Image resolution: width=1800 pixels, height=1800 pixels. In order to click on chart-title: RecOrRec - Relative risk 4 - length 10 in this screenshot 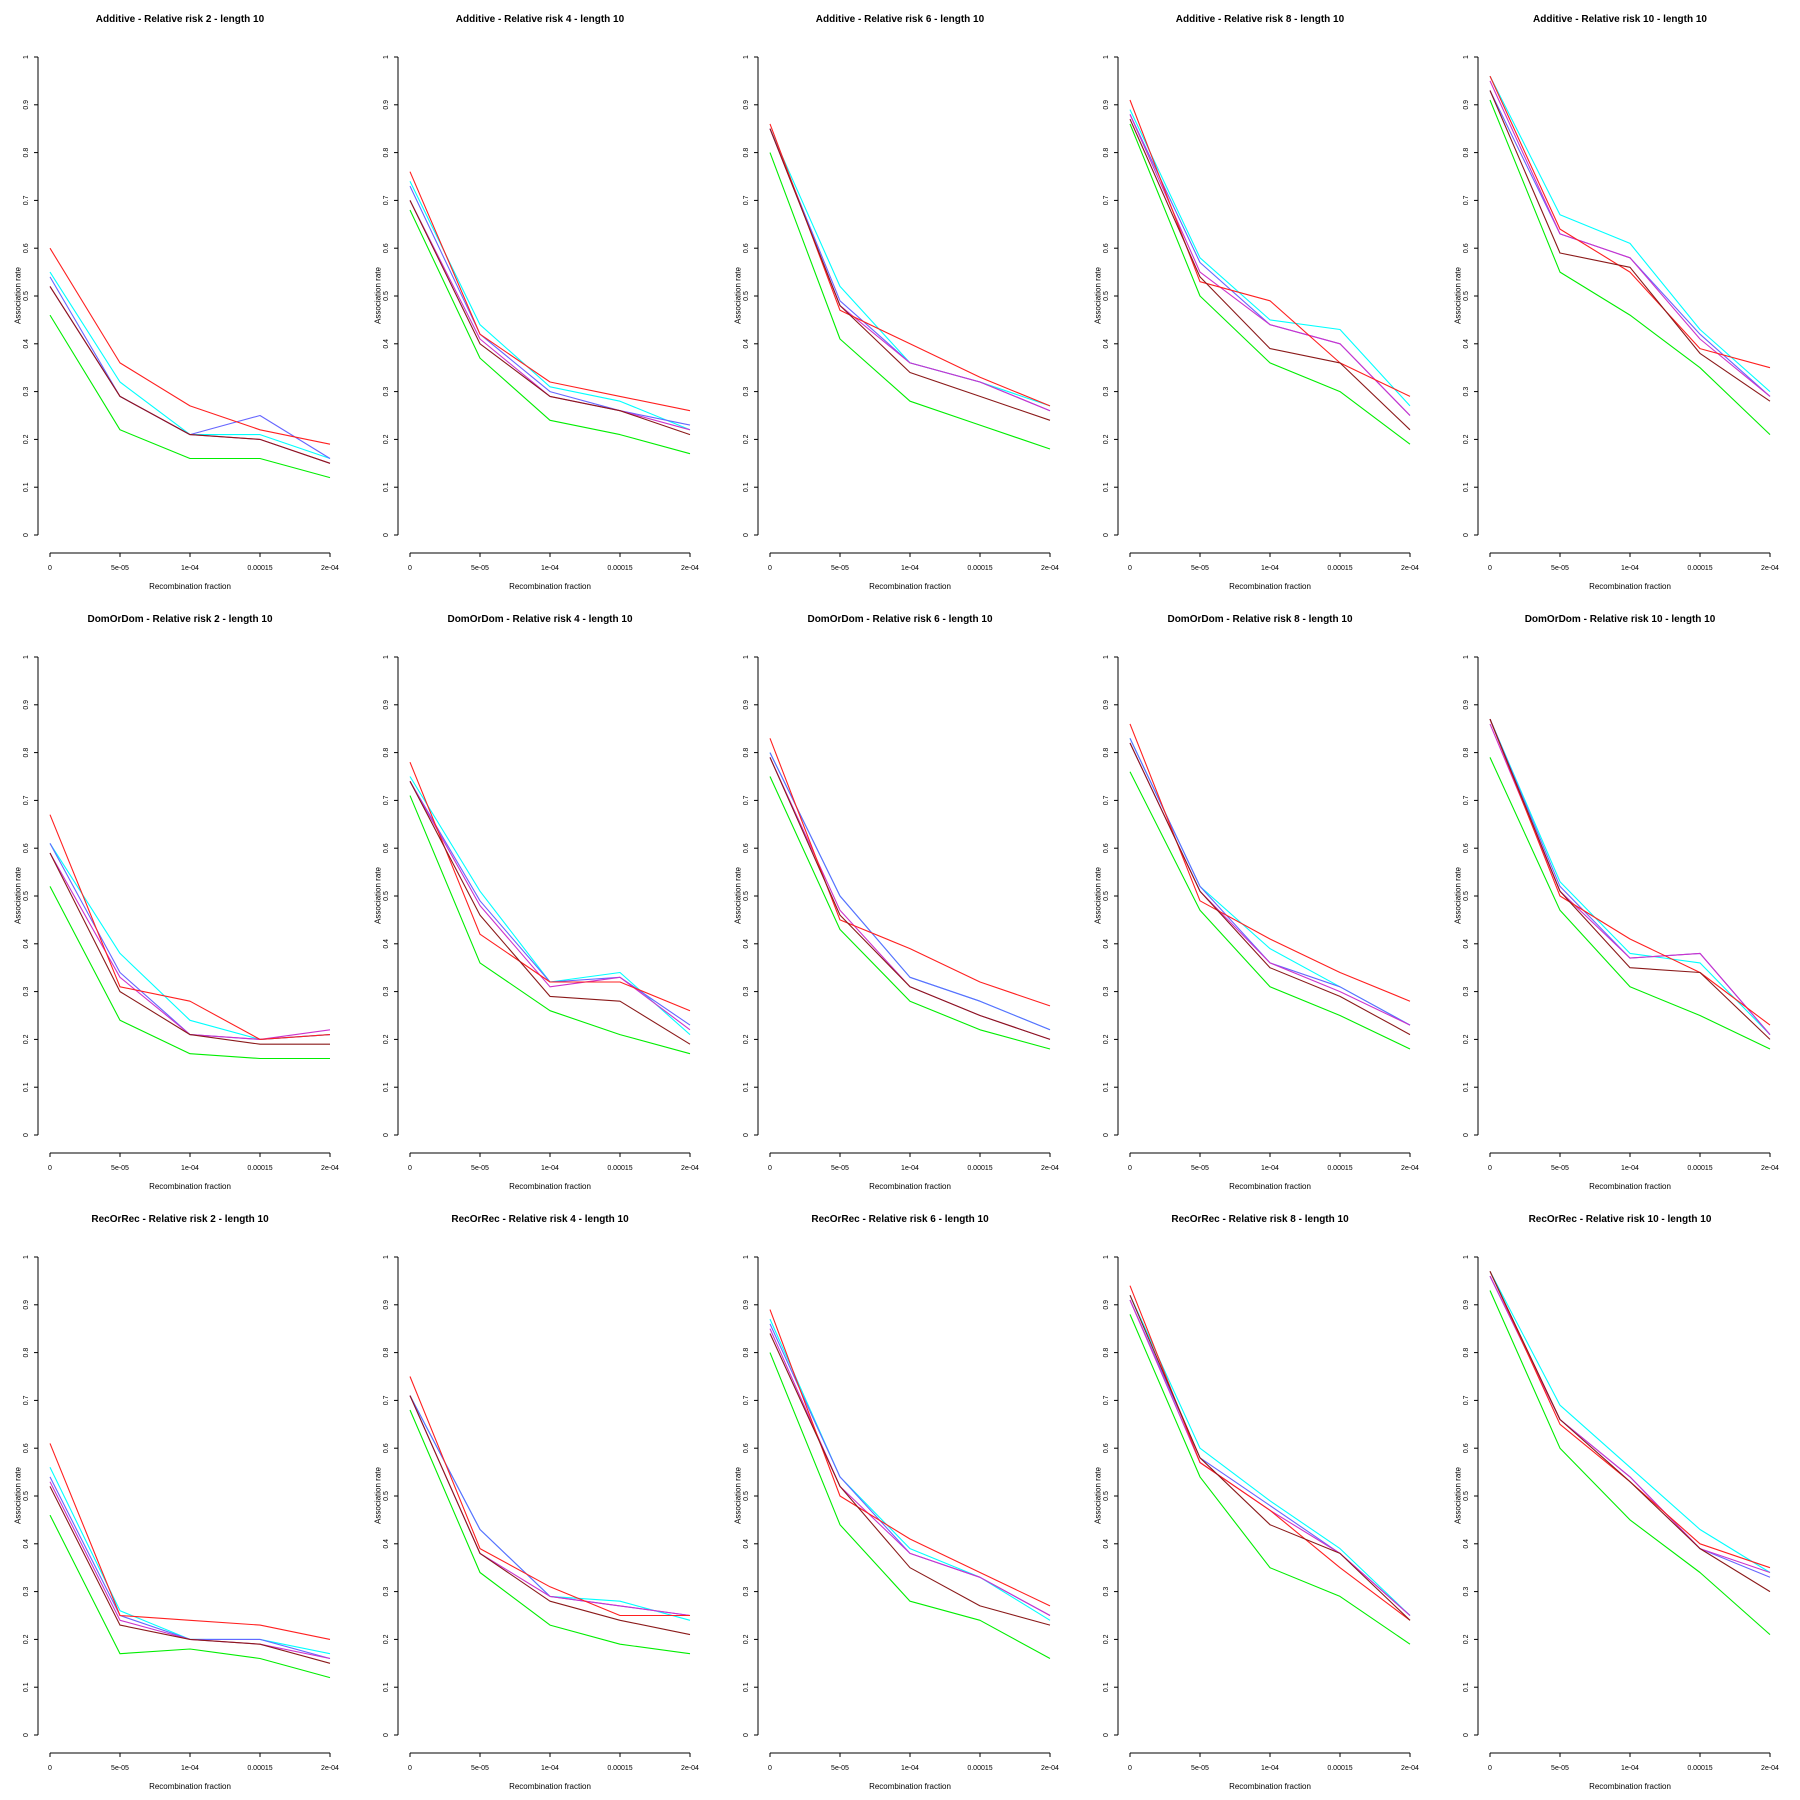, I will do `click(540, 1219)`.